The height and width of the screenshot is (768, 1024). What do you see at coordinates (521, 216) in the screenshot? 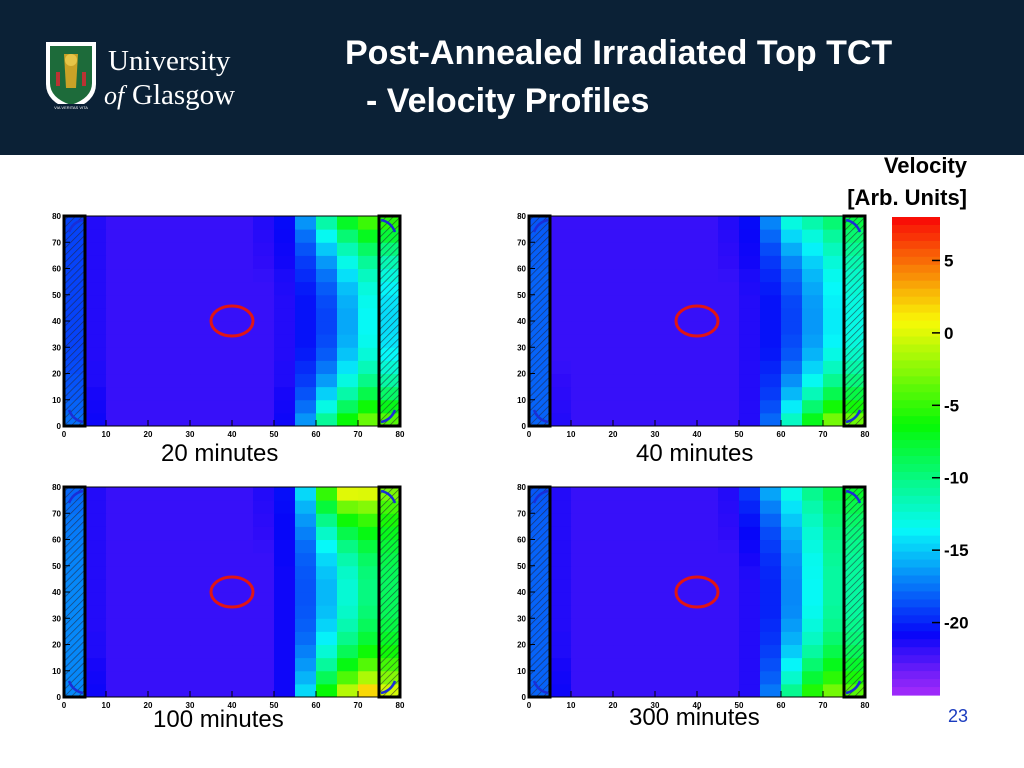
I see `y-tick-label: 80` at bounding box center [521, 216].